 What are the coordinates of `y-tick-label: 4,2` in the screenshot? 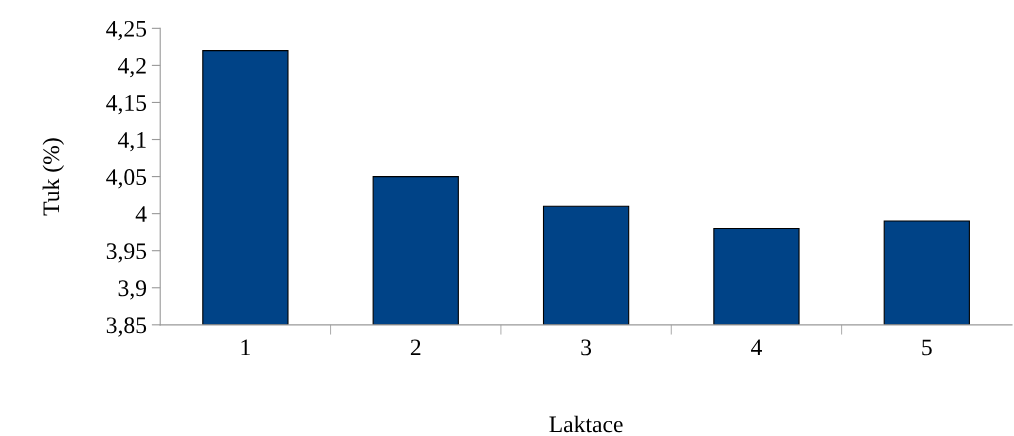 It's located at (131, 67).